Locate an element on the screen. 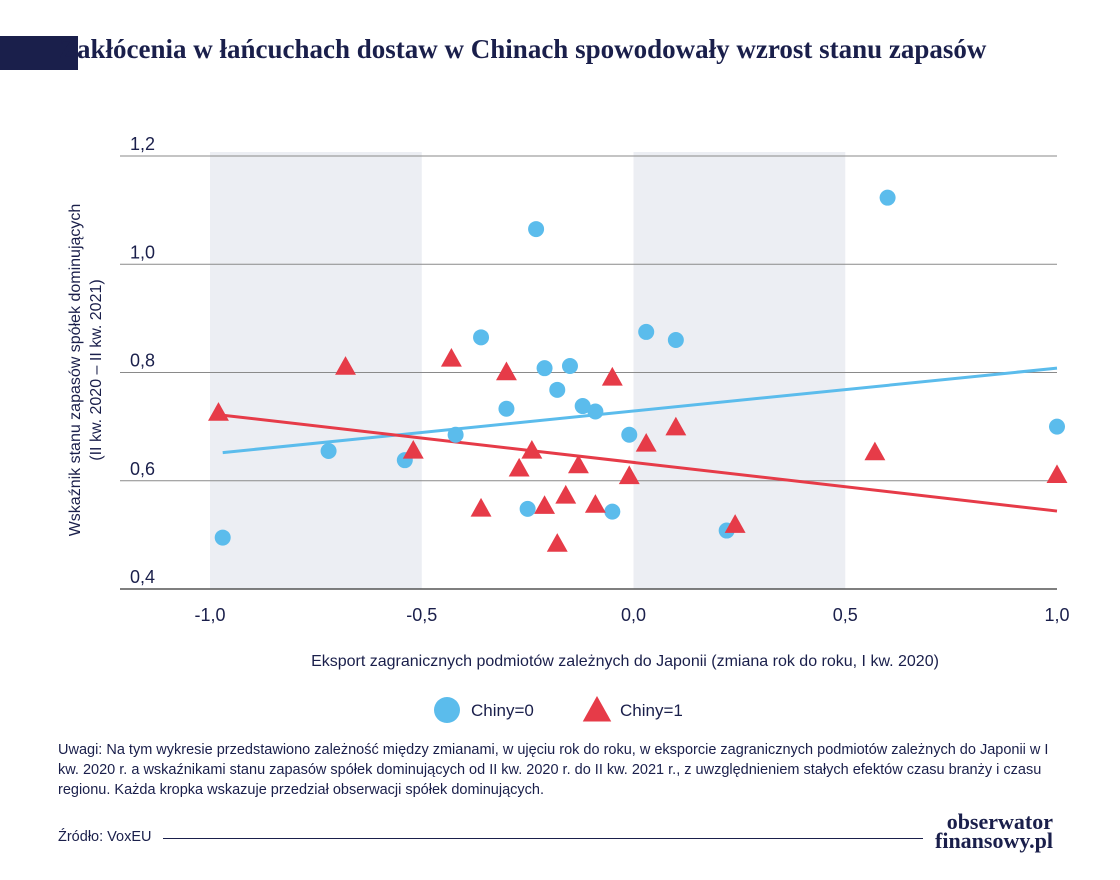  x-tick-label: -0,5 is located at coordinates (421, 615).